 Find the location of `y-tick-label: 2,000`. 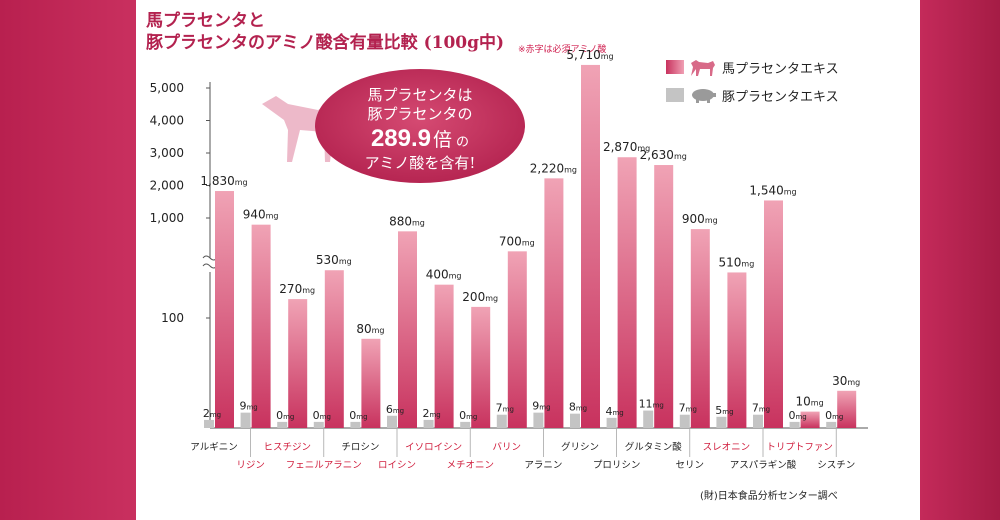

y-tick-label: 2,000 is located at coordinates (167, 186).